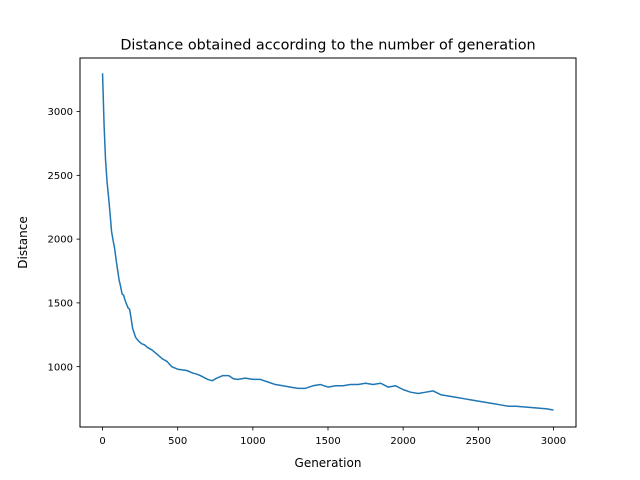 The image size is (640, 480). Describe the element at coordinates (328, 463) in the screenshot. I see `x-axis-label: Generation` at that location.